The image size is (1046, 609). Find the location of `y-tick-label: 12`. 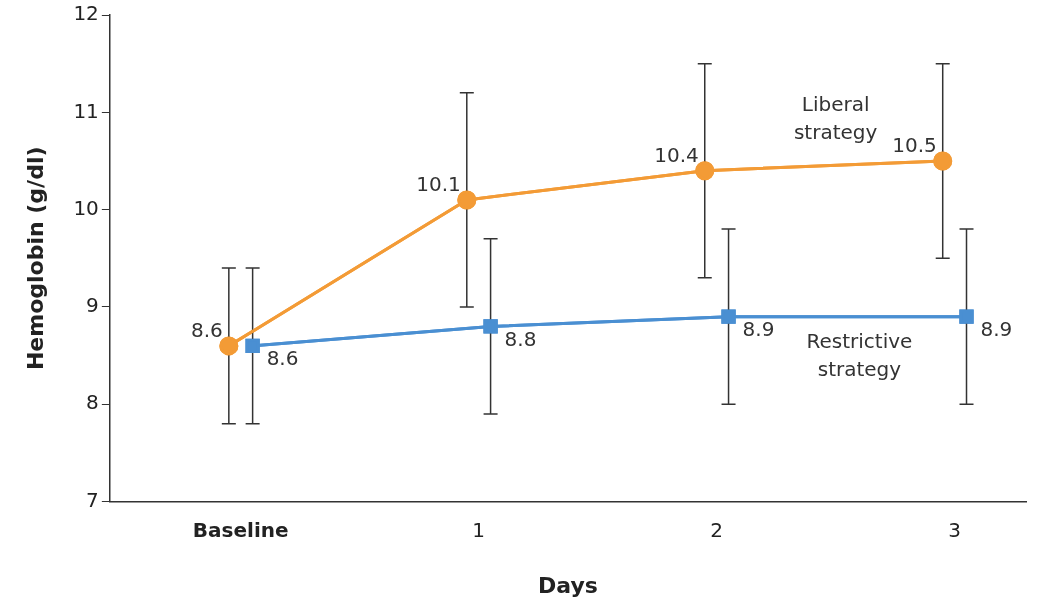

y-tick-label: 12 is located at coordinates (86, 13).